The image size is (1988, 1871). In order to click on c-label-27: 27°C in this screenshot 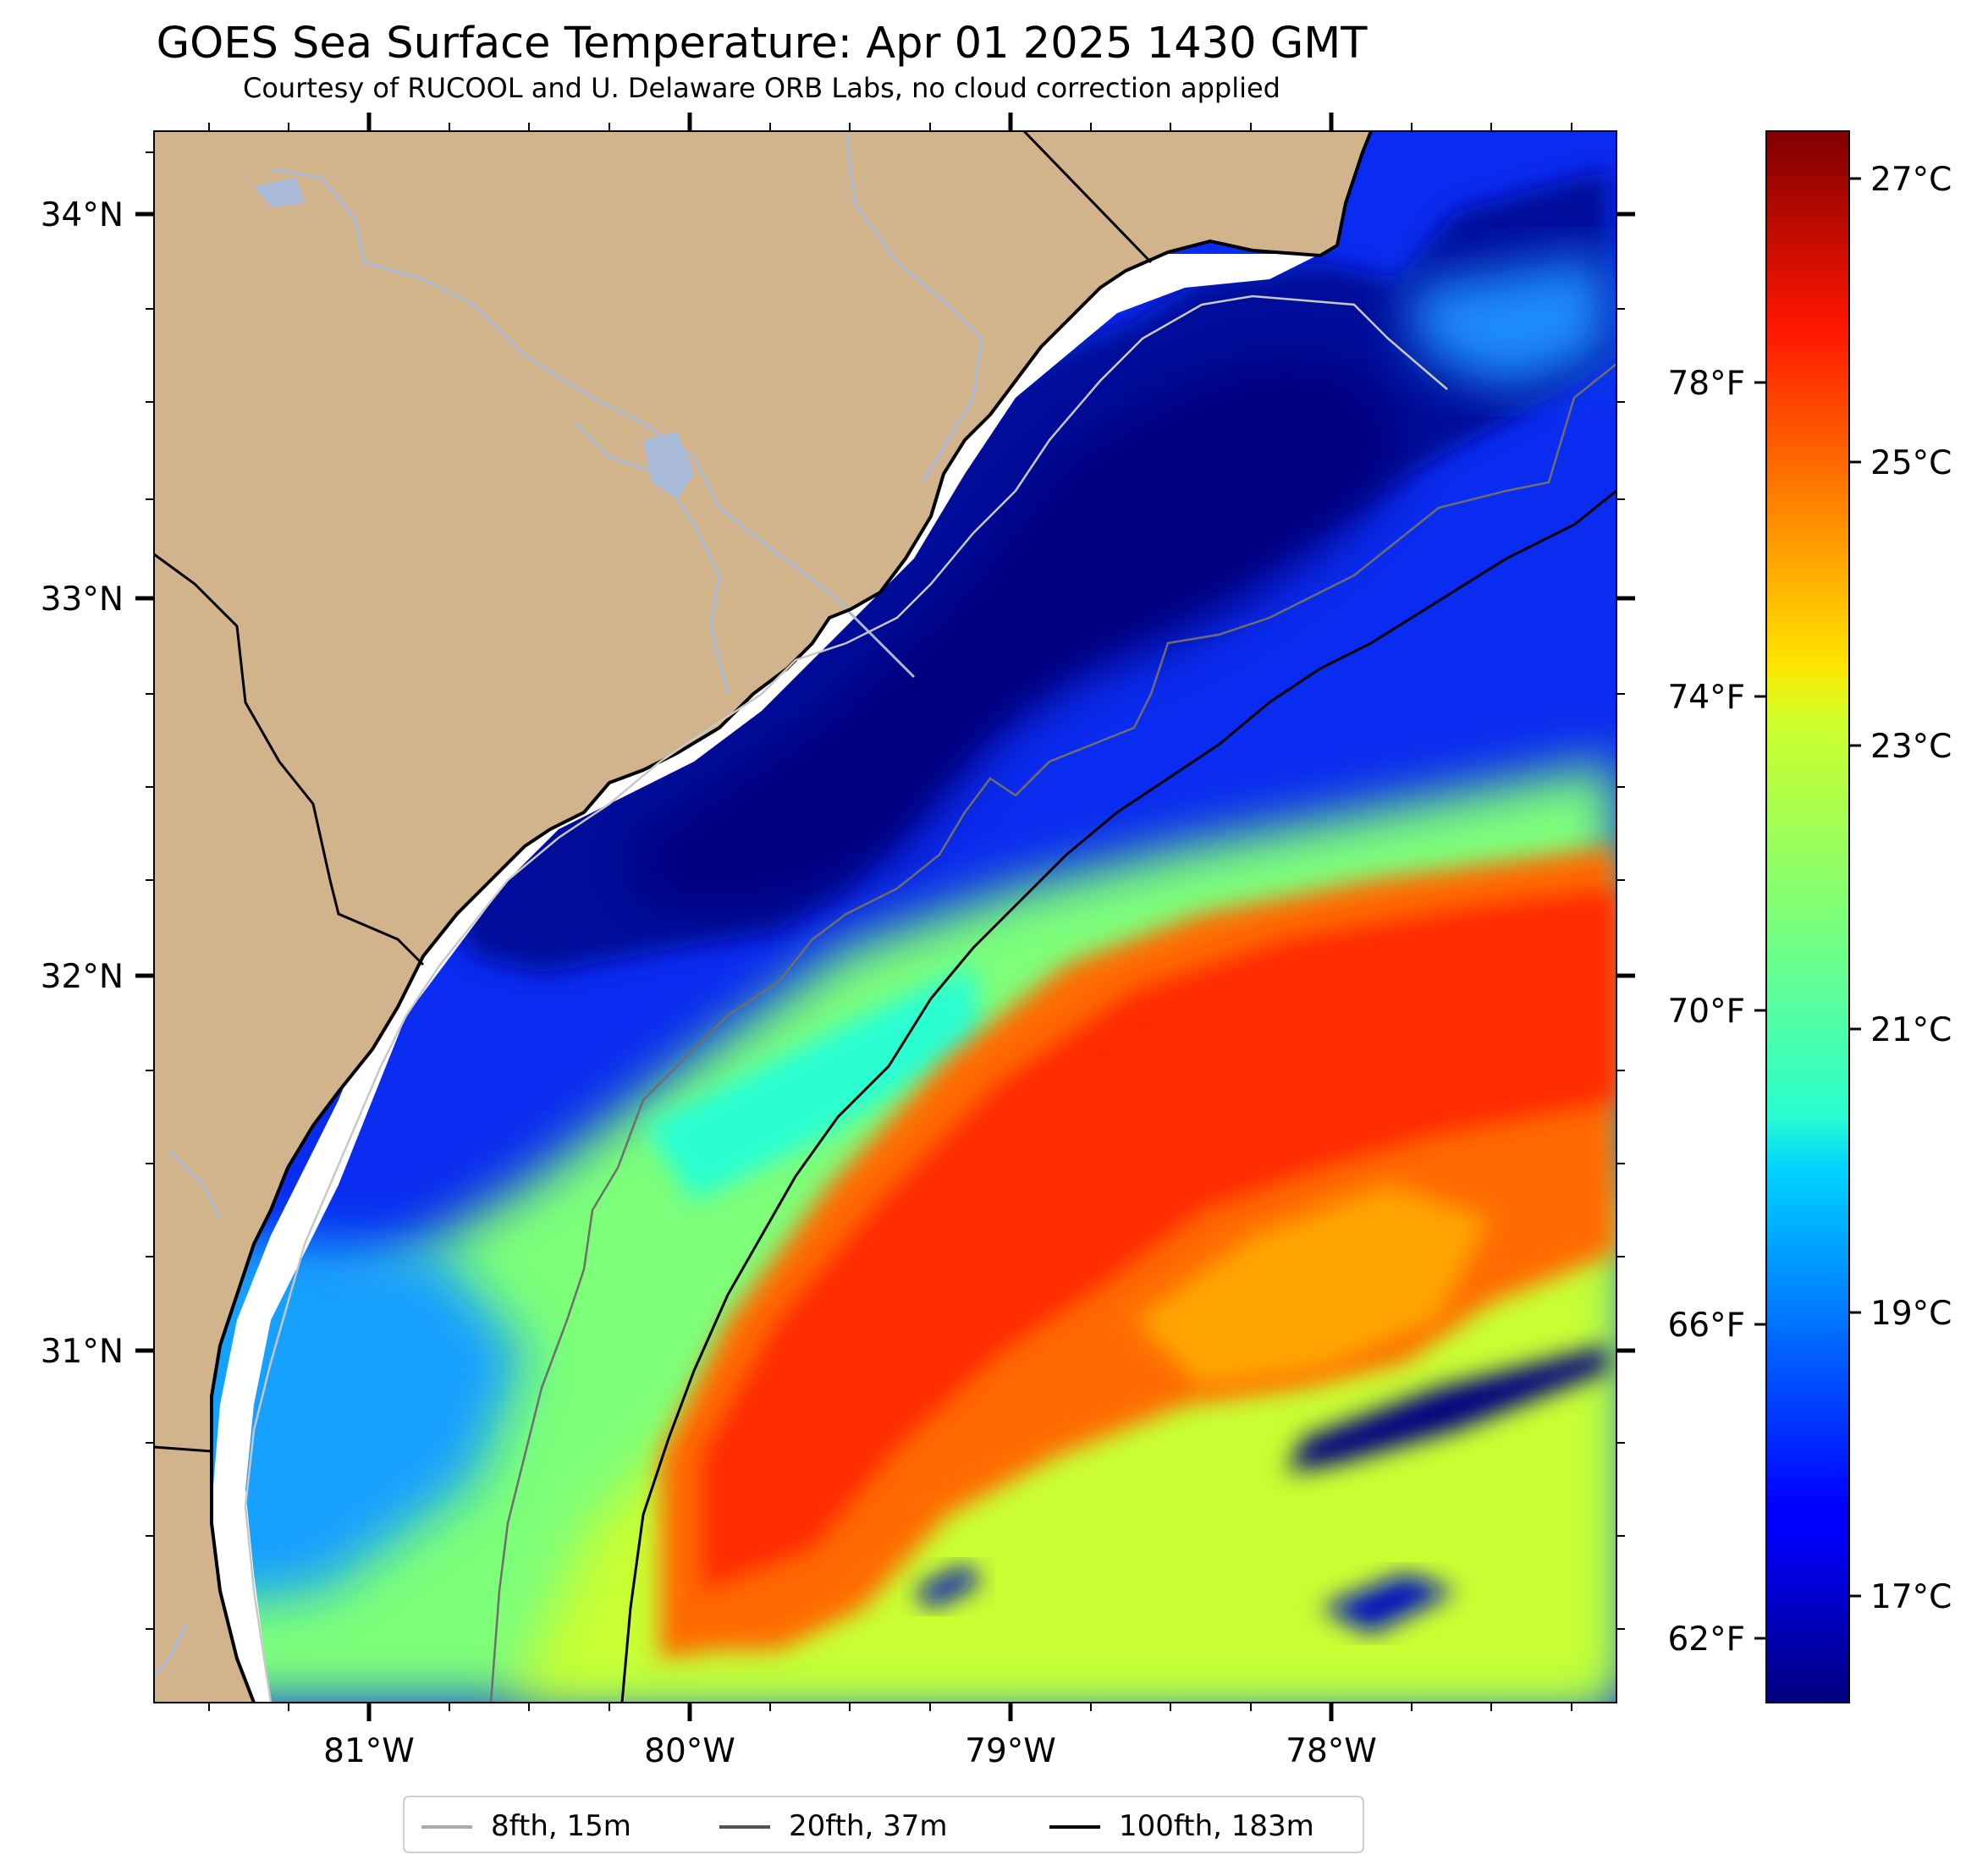, I will do `click(1911, 180)`.